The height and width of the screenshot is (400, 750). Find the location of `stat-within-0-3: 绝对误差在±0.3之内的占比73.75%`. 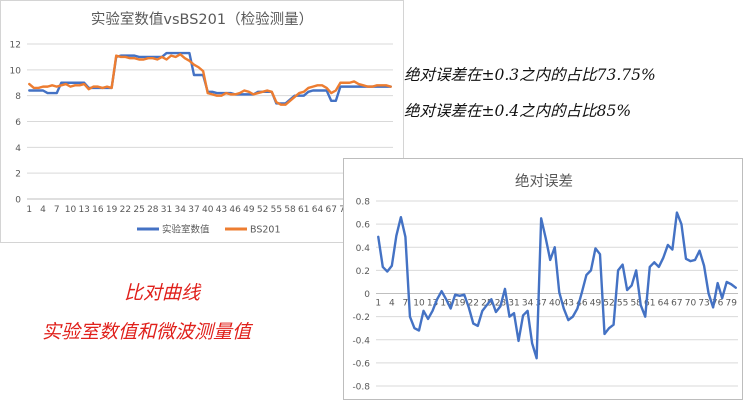

stat-within-0-3: 绝对误差在±0.3之内的占比73.75% is located at coordinates (530, 75).